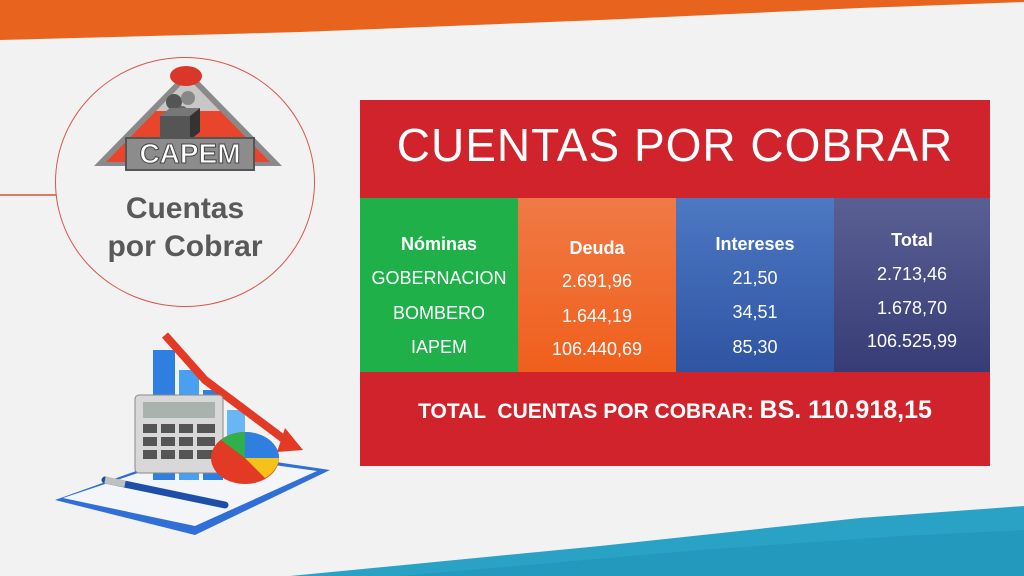 The image size is (1024, 576). Describe the element at coordinates (28, 195) in the screenshot. I see `divider-line` at that location.